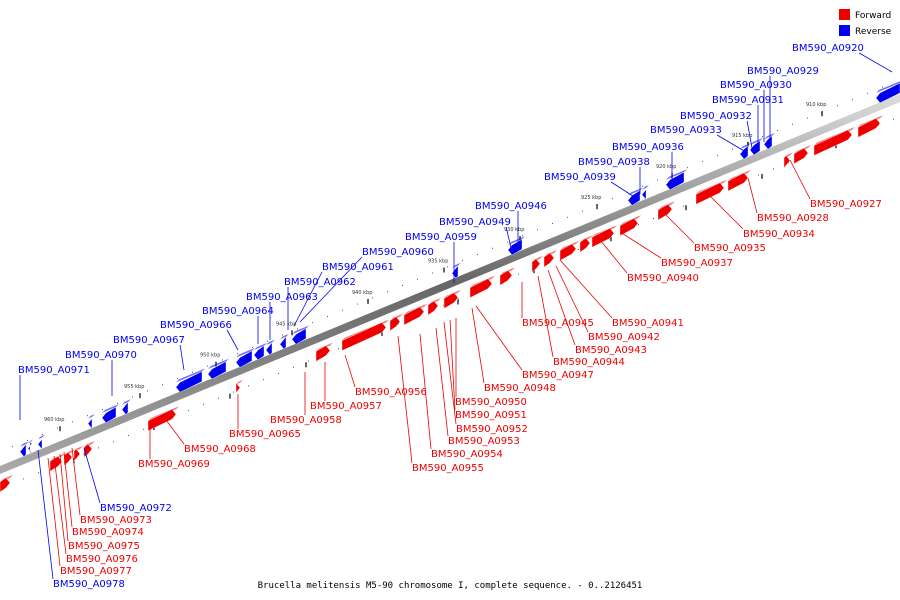  Describe the element at coordinates (441, 237) in the screenshot. I see `reverse-gene-label: BM590_A0959` at that location.